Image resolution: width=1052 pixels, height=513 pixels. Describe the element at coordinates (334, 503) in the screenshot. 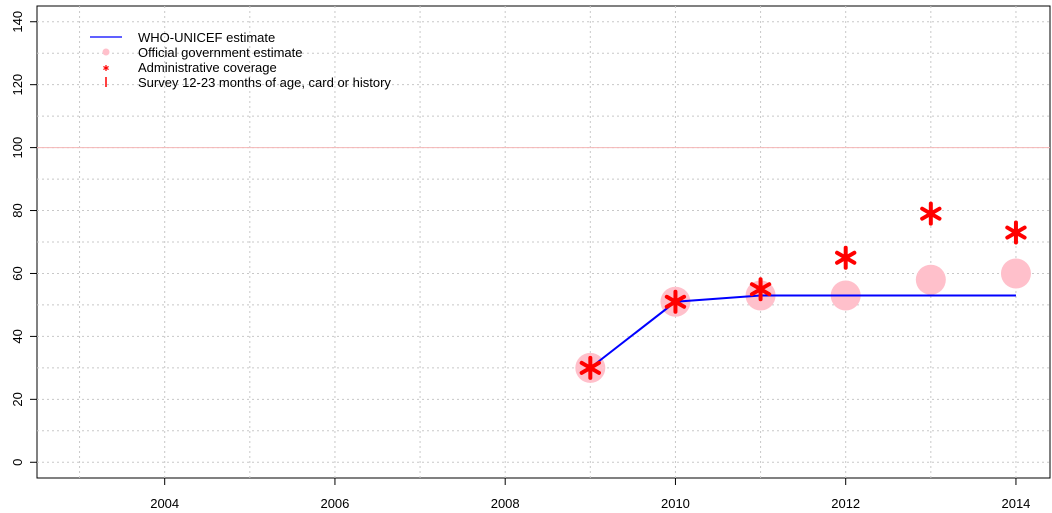

I see `x-tick-label: 2006` at that location.